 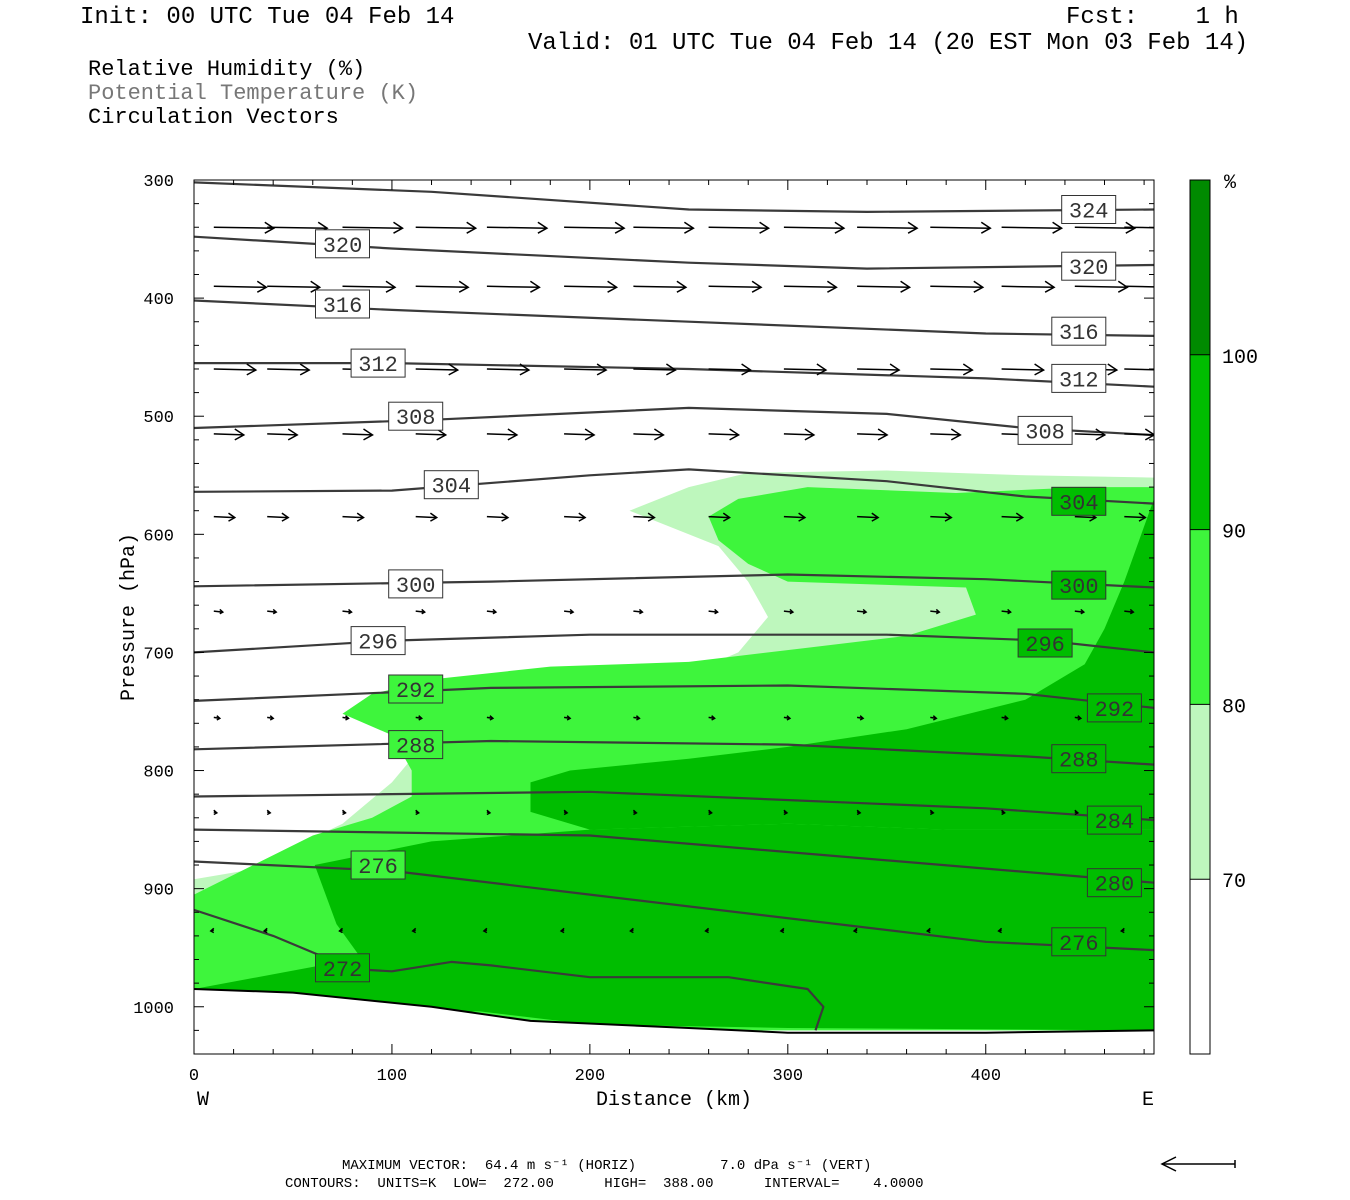 I want to click on legend-relative-humidity: Relative Humidity (%), so click(x=227, y=69).